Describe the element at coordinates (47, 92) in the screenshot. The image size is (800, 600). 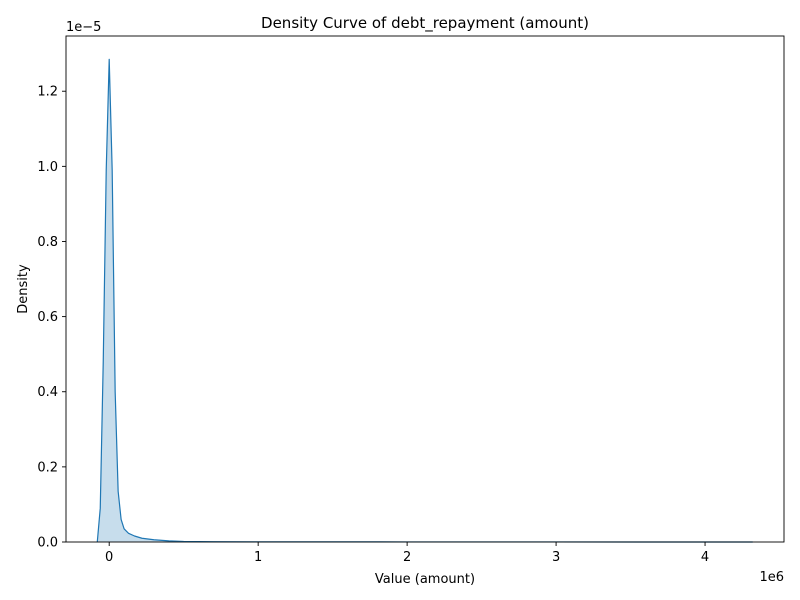
I see `y-tick-label: 1.2` at that location.